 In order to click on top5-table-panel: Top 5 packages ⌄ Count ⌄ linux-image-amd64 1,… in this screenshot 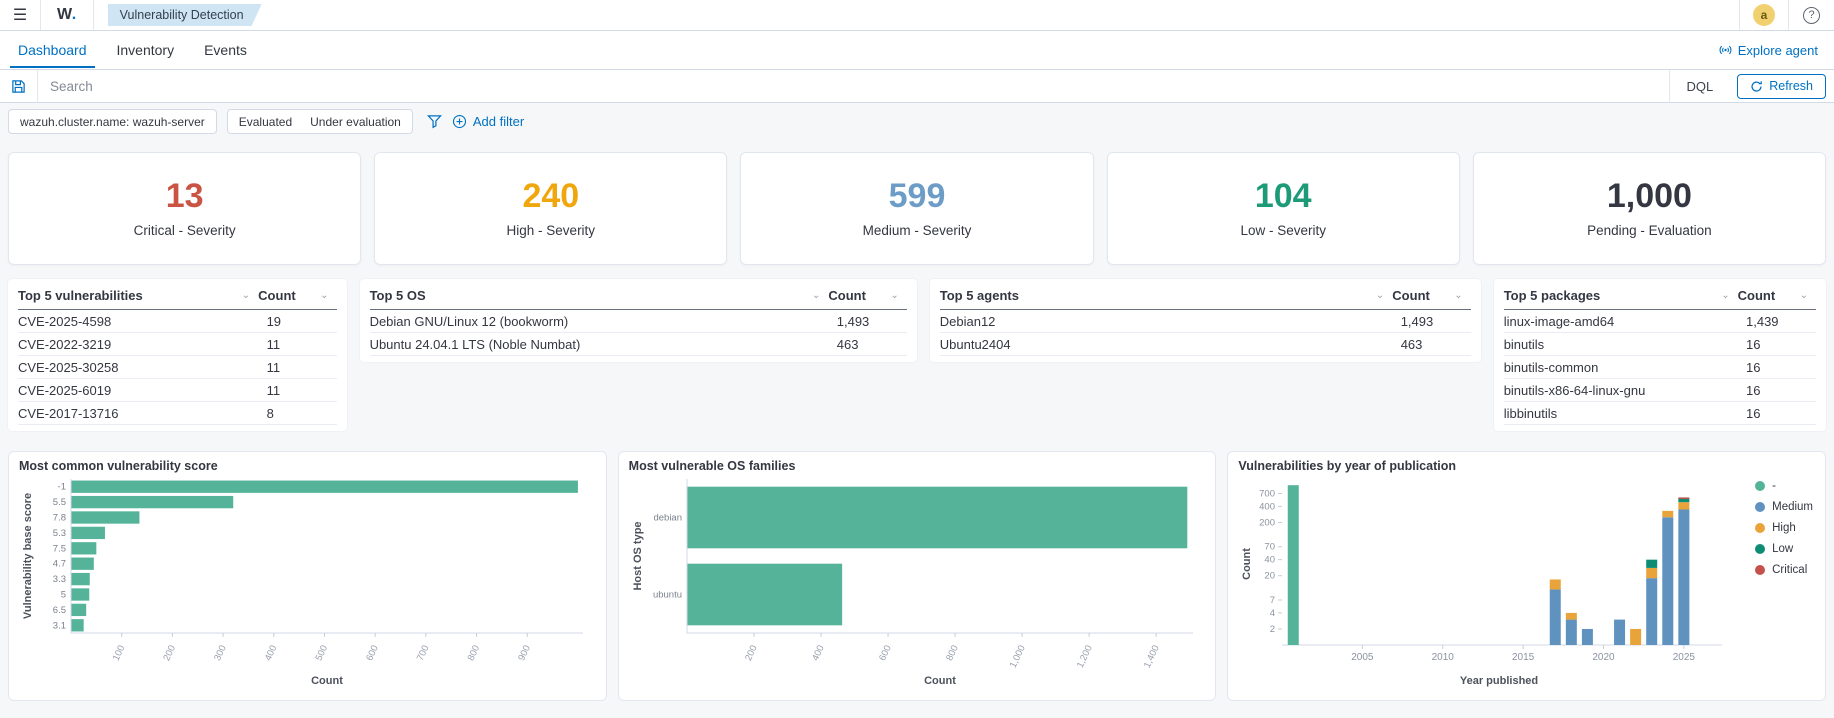, I will do `click(1659, 355)`.